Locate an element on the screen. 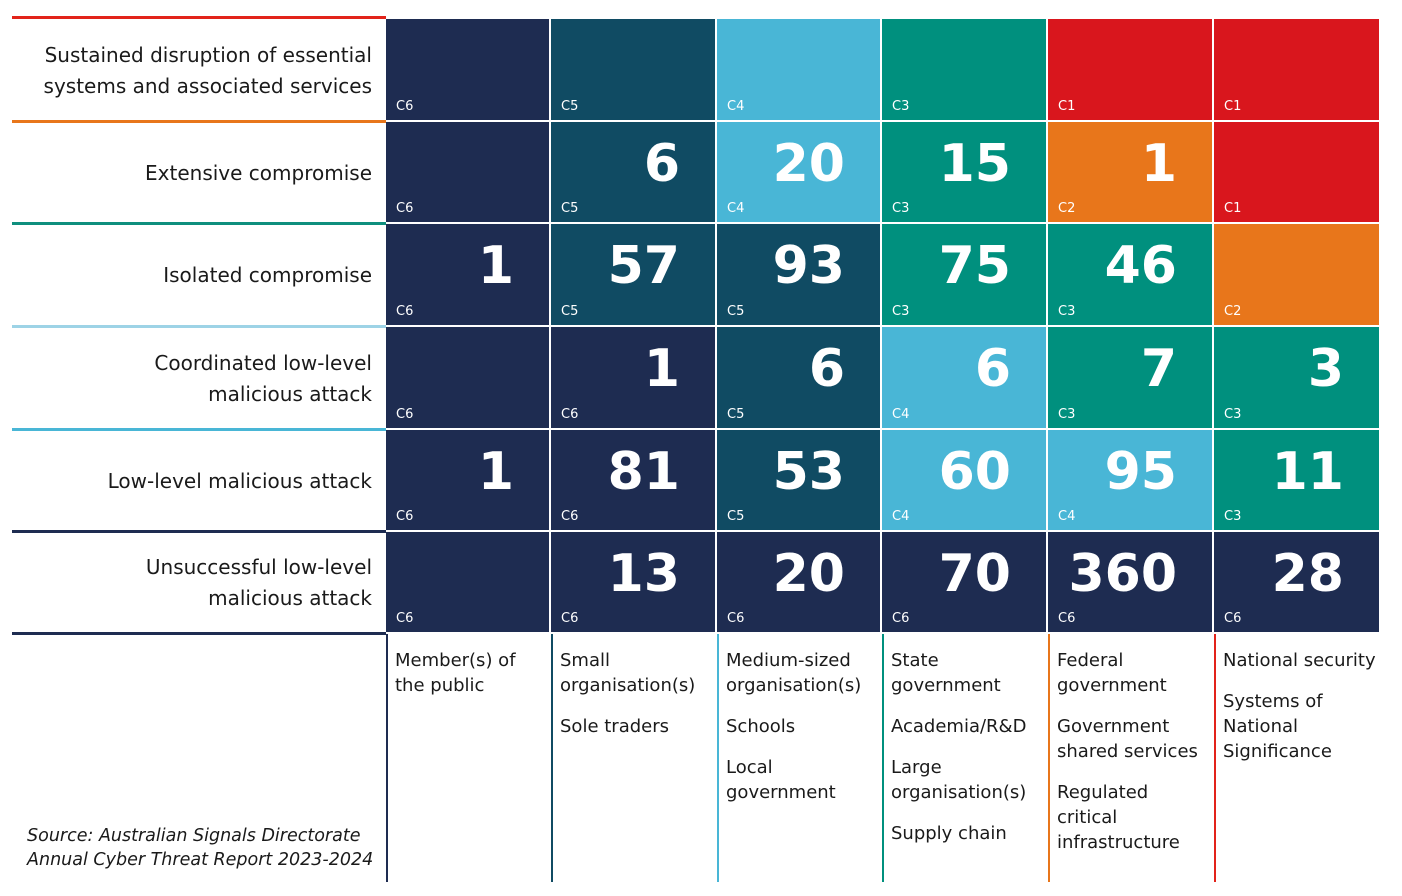 Image resolution: width=1402 pixels, height=896 pixels. cell-value: 75 is located at coordinates (974, 266).